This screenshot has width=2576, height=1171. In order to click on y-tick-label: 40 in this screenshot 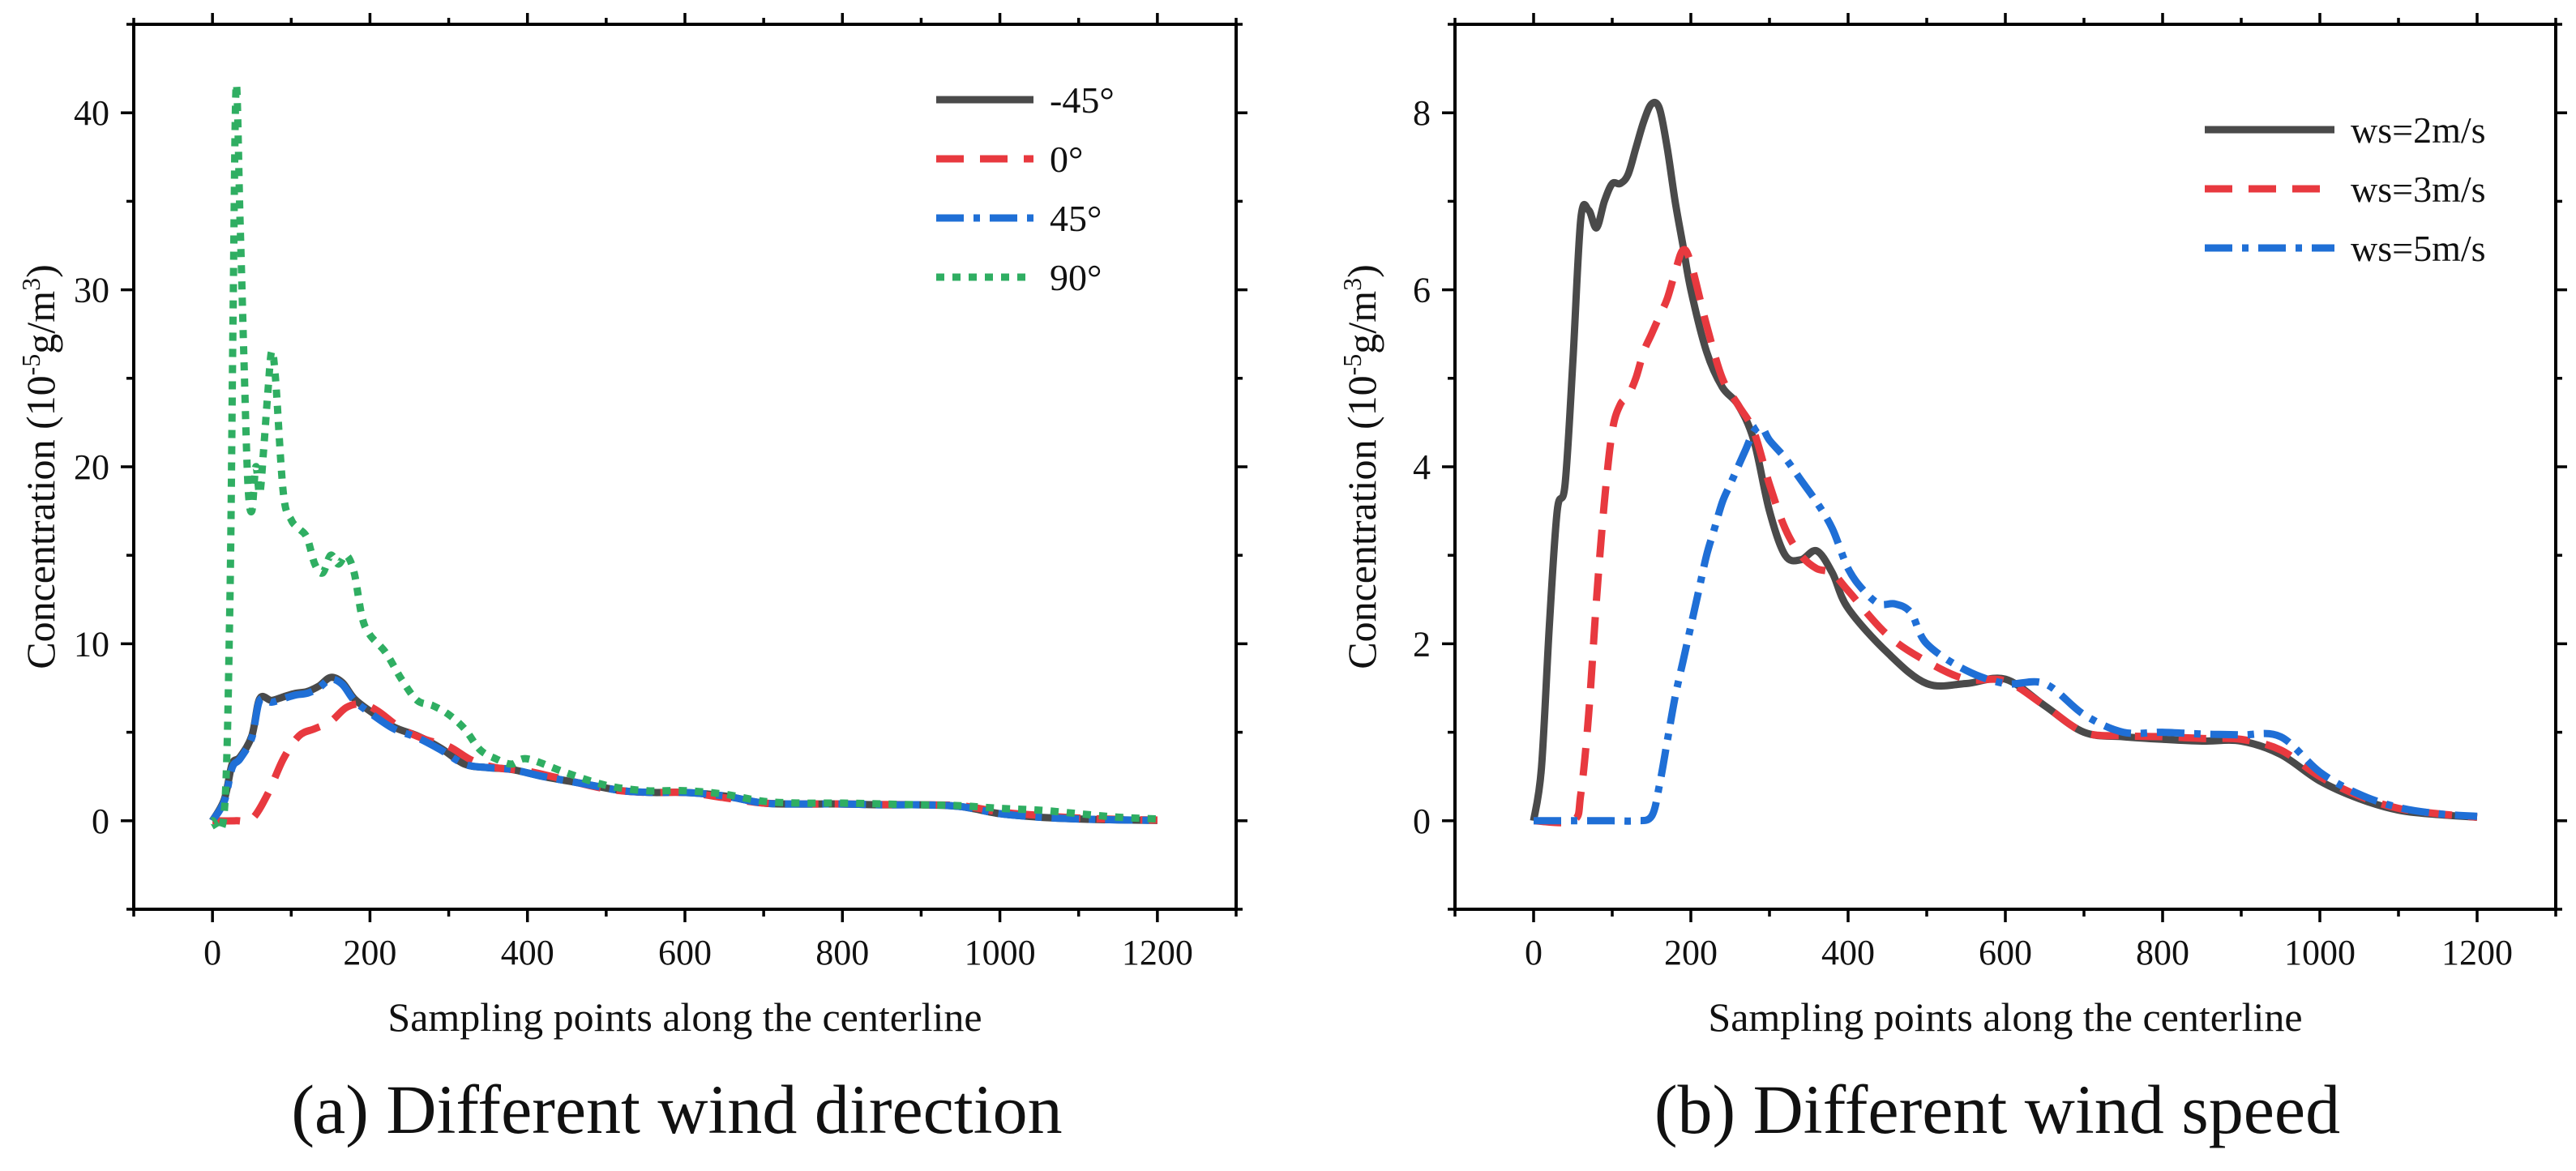, I will do `click(91, 113)`.